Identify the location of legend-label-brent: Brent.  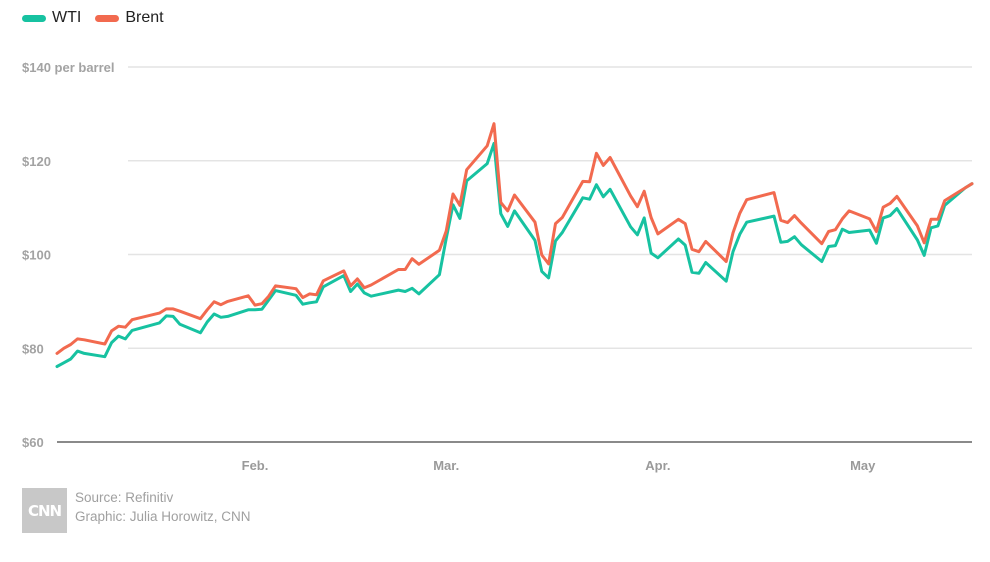
(144, 17).